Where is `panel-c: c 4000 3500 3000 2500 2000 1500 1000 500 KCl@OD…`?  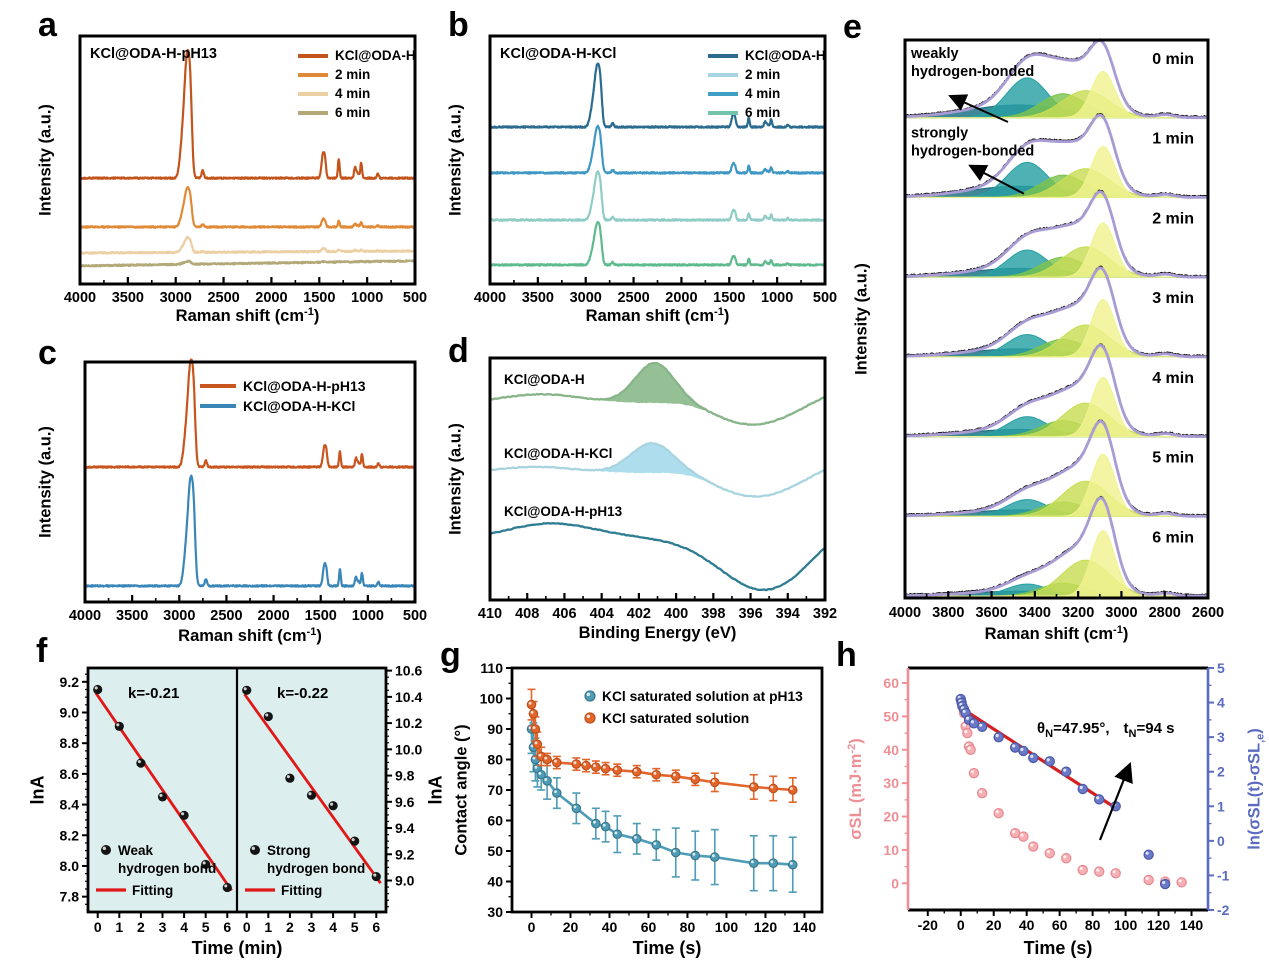 panel-c: c 4000 3500 3000 2500 2000 1500 1000 500 KCl@OD… is located at coordinates (235, 499).